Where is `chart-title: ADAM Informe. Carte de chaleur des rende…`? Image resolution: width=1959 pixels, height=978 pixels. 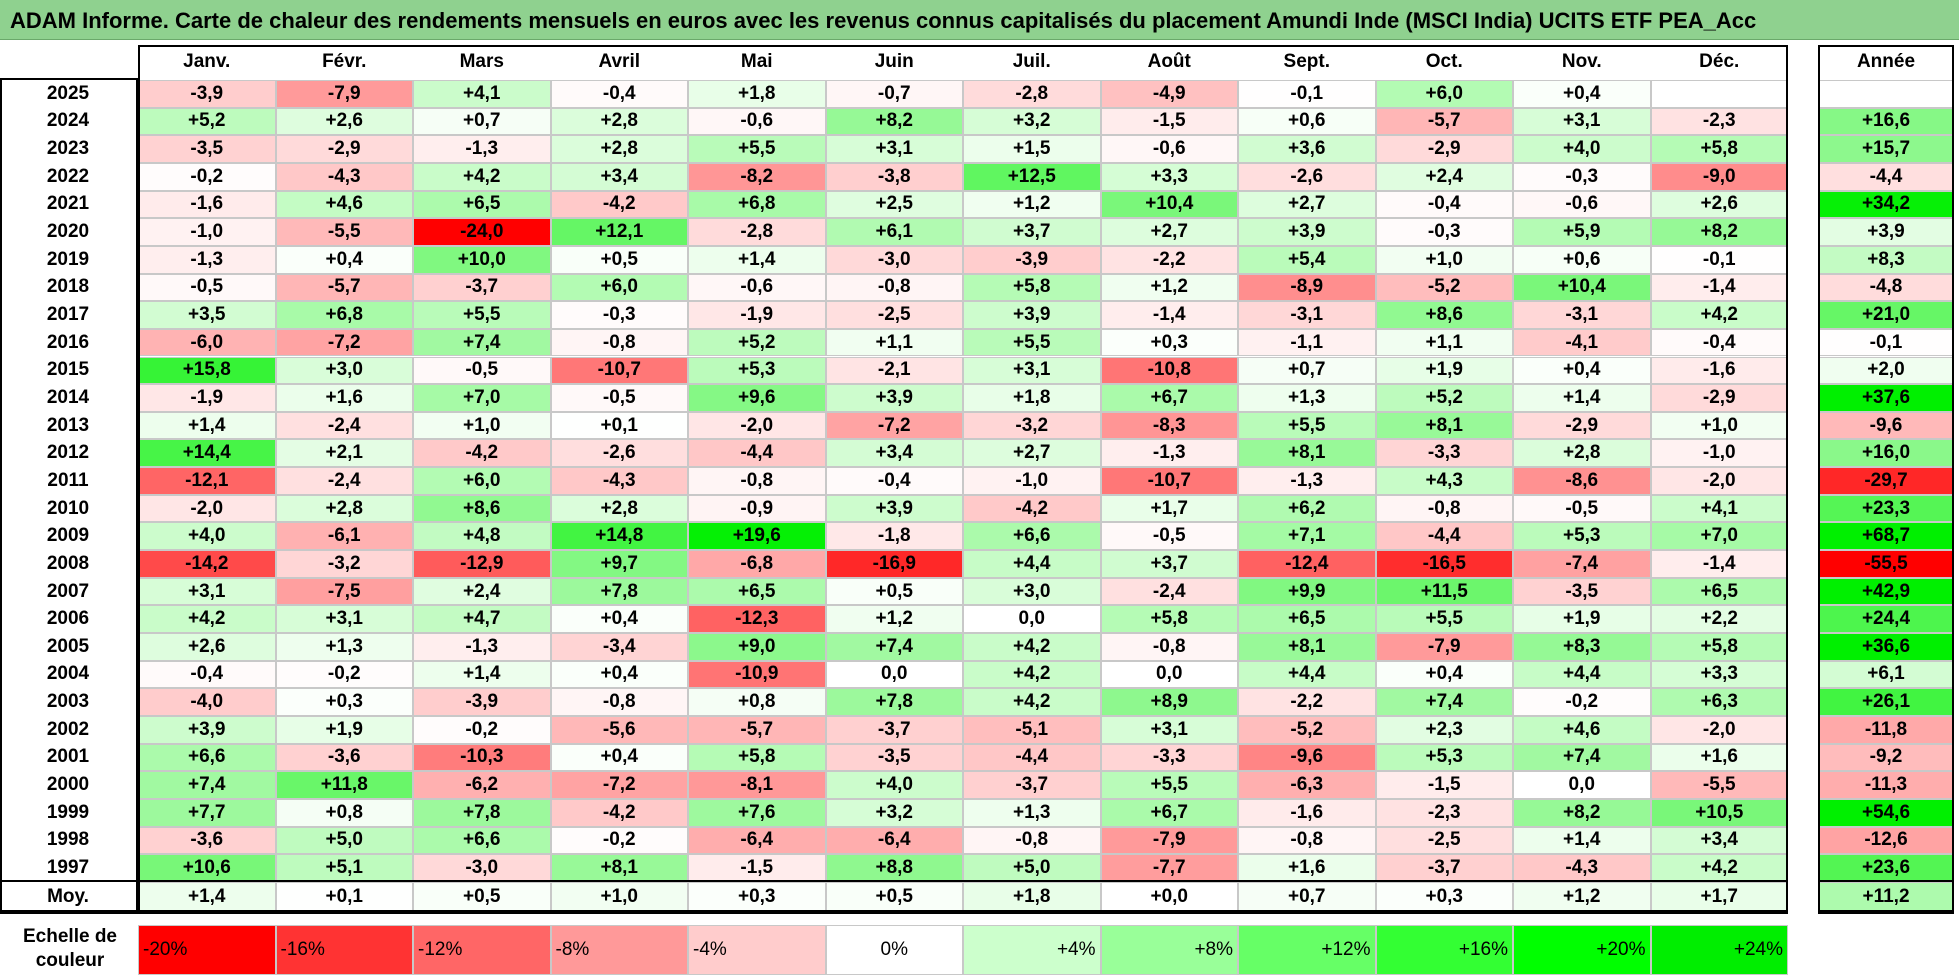 chart-title: ADAM Informe. Carte de chaleur des rende… is located at coordinates (883, 20).